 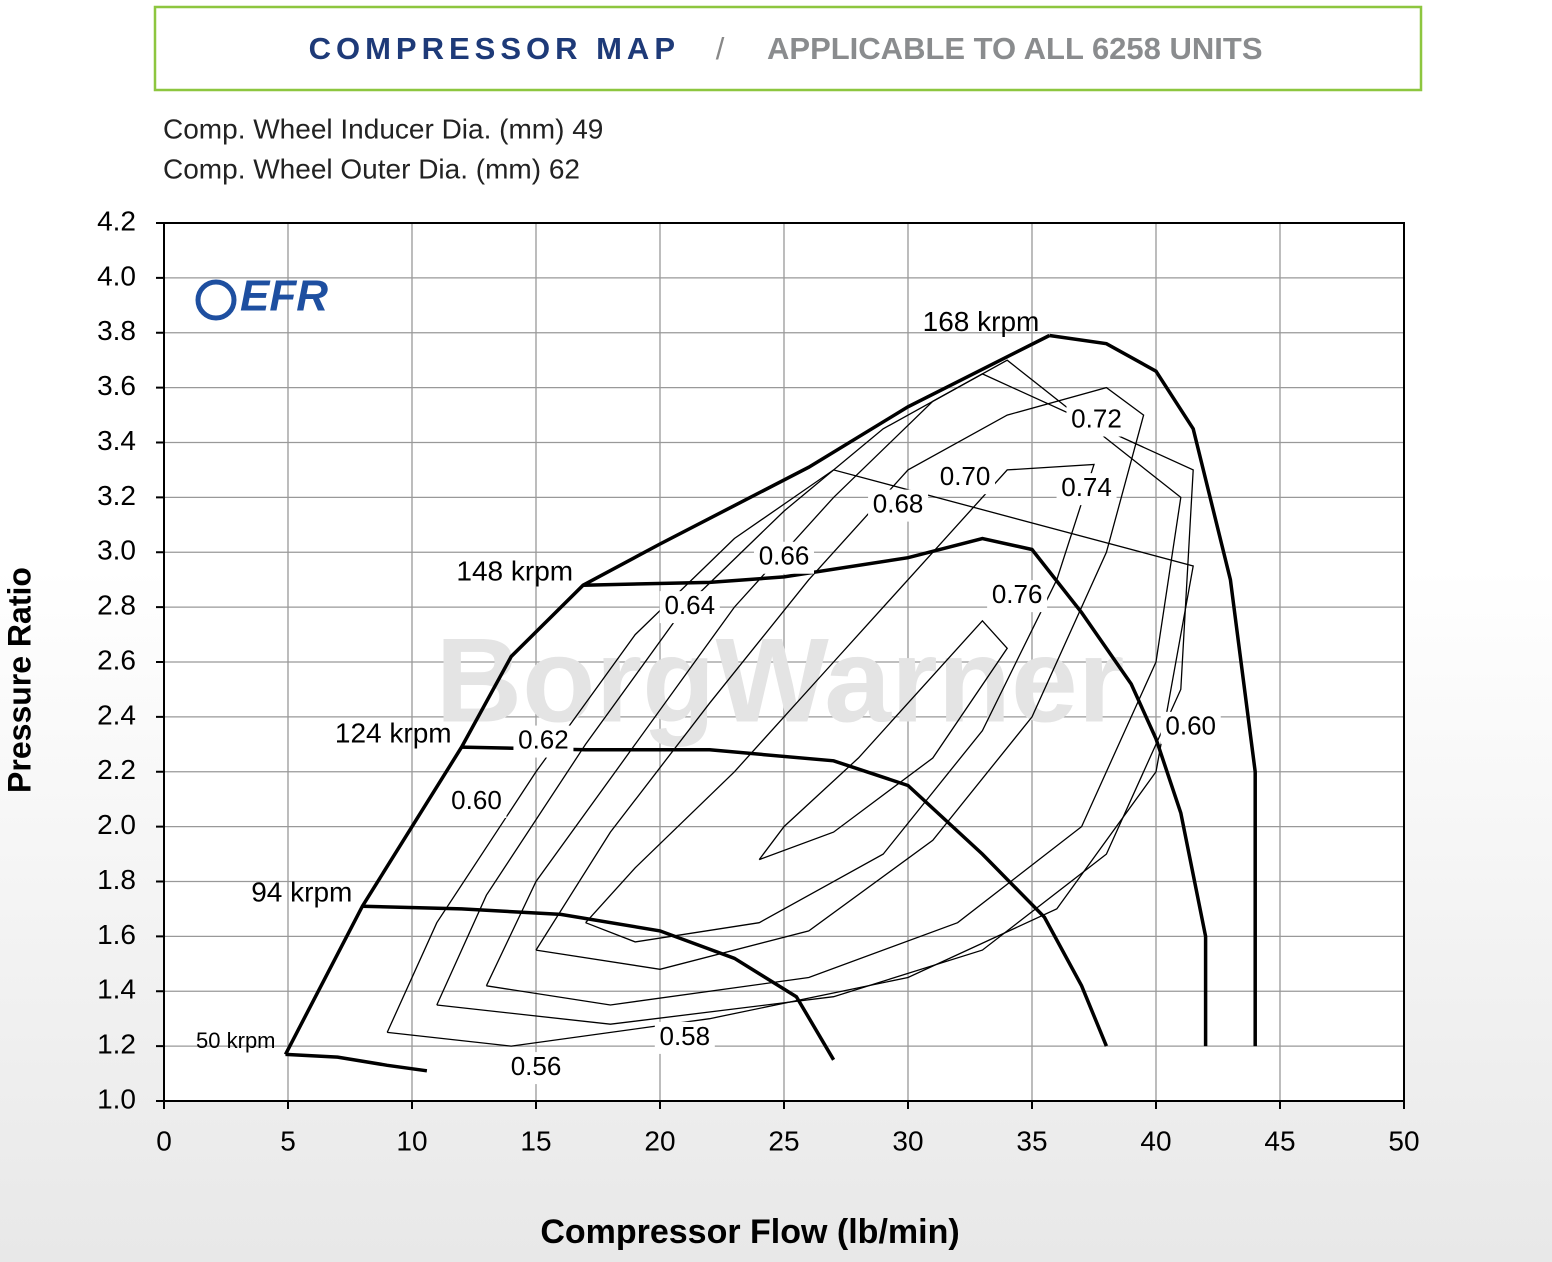 I want to click on efficiency-label: 0.72, so click(x=1096, y=418).